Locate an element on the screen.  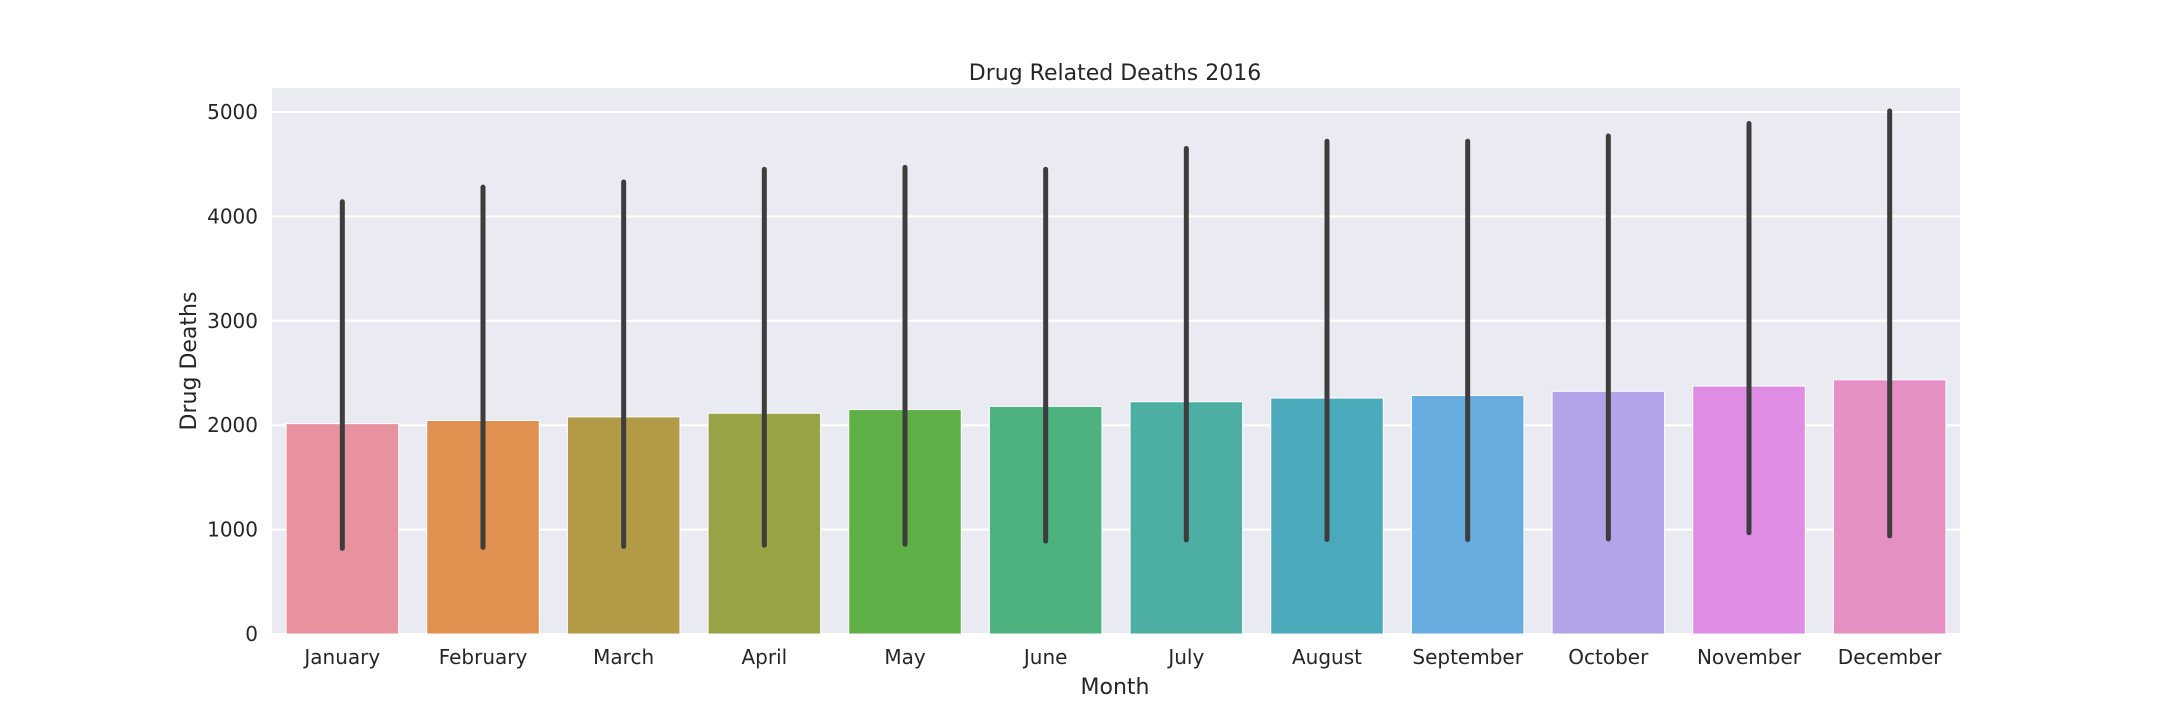
x-tick-label: January is located at coordinates (341, 657).